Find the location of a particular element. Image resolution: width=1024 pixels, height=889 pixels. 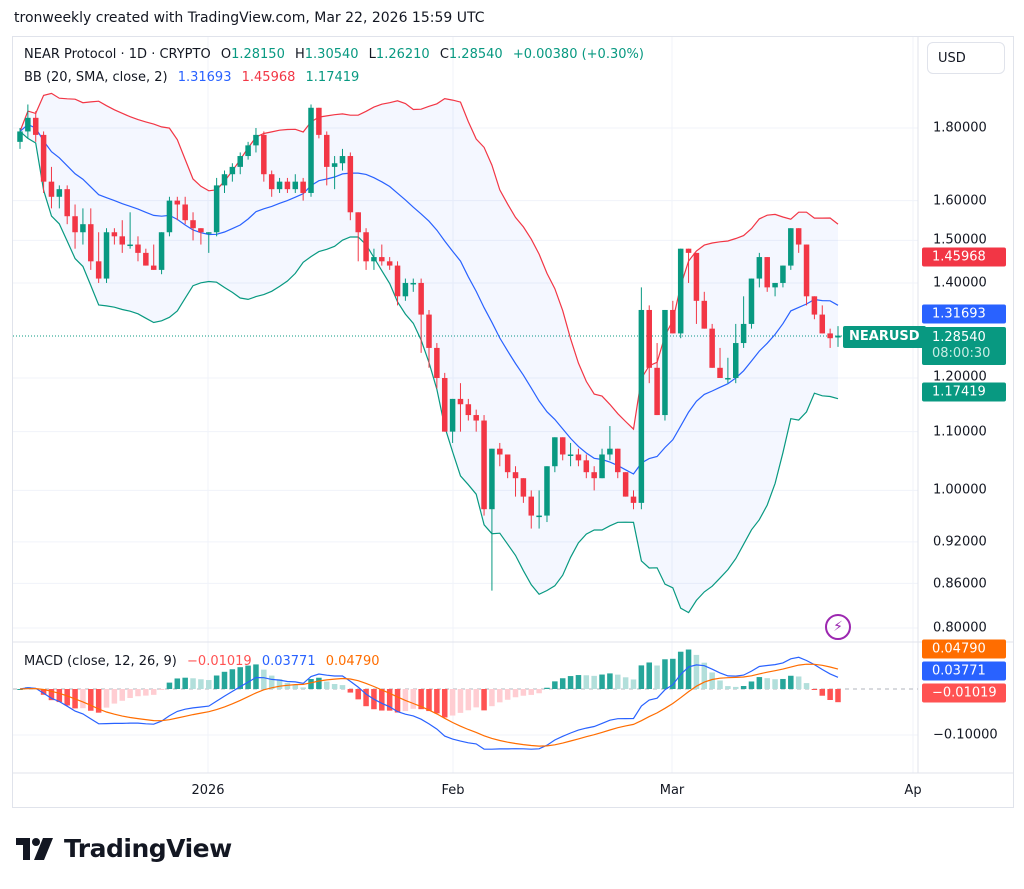

macd-line-value: 0.03771 is located at coordinates (288, 661).